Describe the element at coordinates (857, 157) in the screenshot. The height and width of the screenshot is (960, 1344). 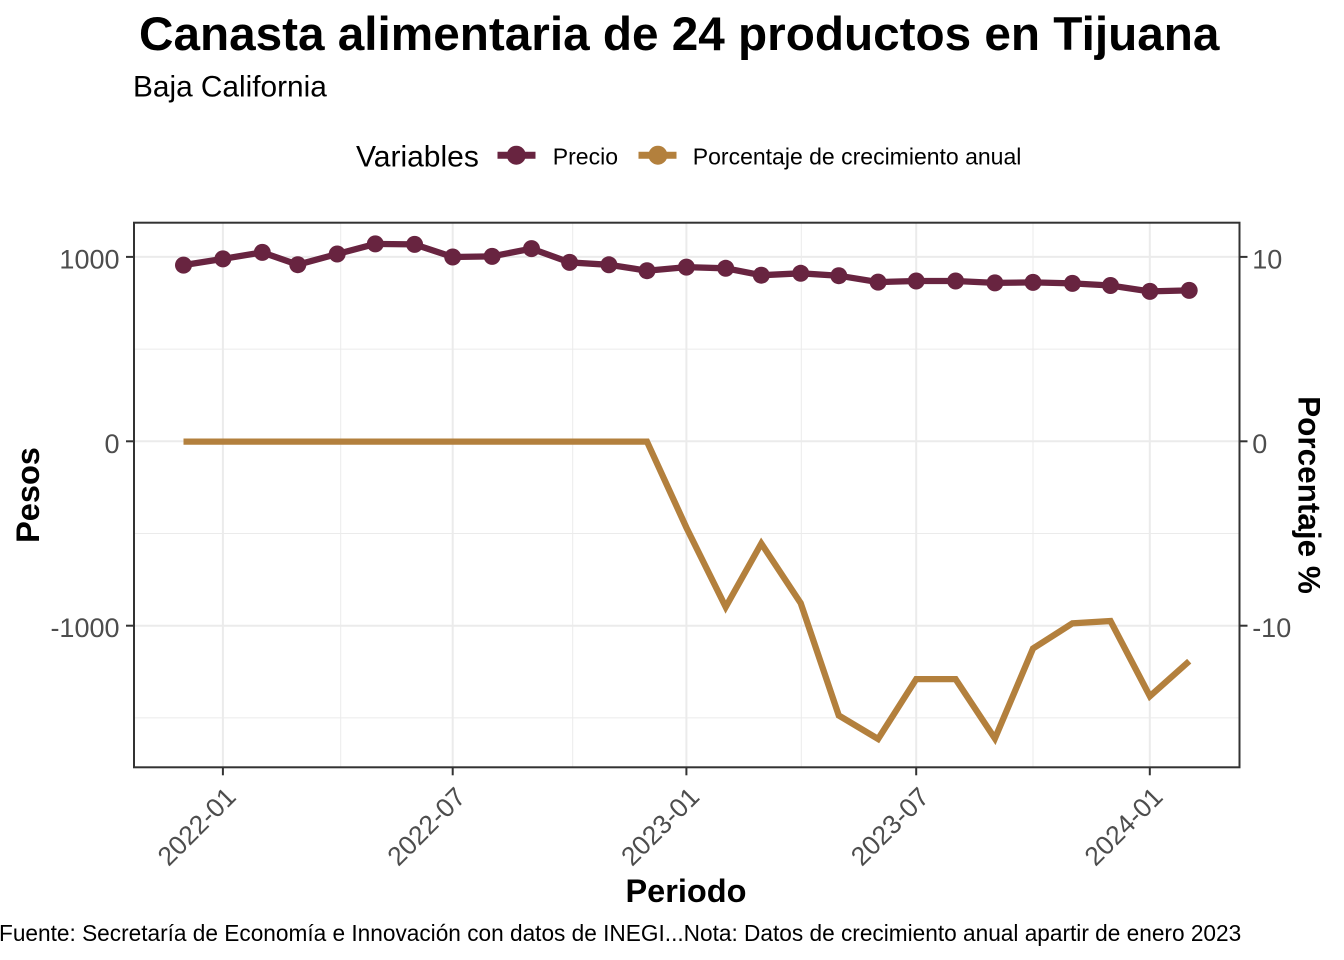
I see `svg-text:Porcentaje de crecimiento anua: Porcentaje de crecimiento anual` at that location.